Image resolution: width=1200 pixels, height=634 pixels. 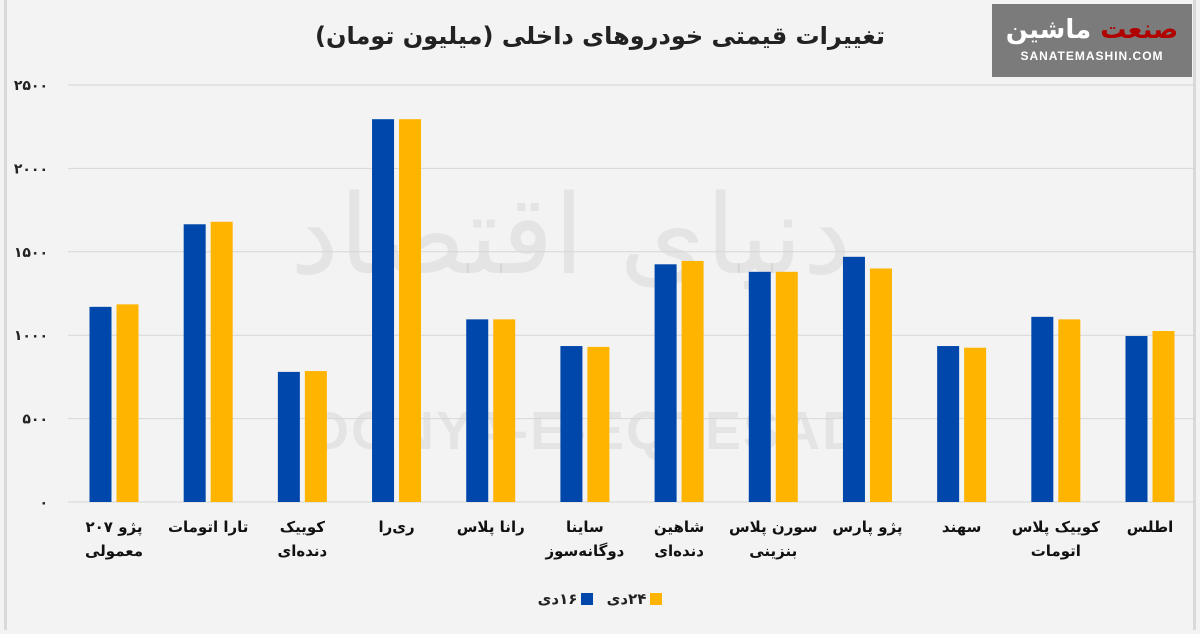 What do you see at coordinates (584, 551) in the screenshot?
I see `x-tick-label: دوگانه‌سوز` at bounding box center [584, 551].